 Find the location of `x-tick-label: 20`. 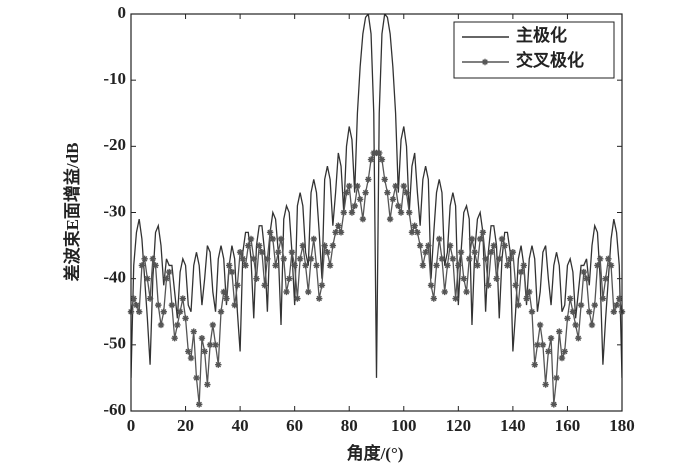

x-tick-label: 20 is located at coordinates (185, 425).